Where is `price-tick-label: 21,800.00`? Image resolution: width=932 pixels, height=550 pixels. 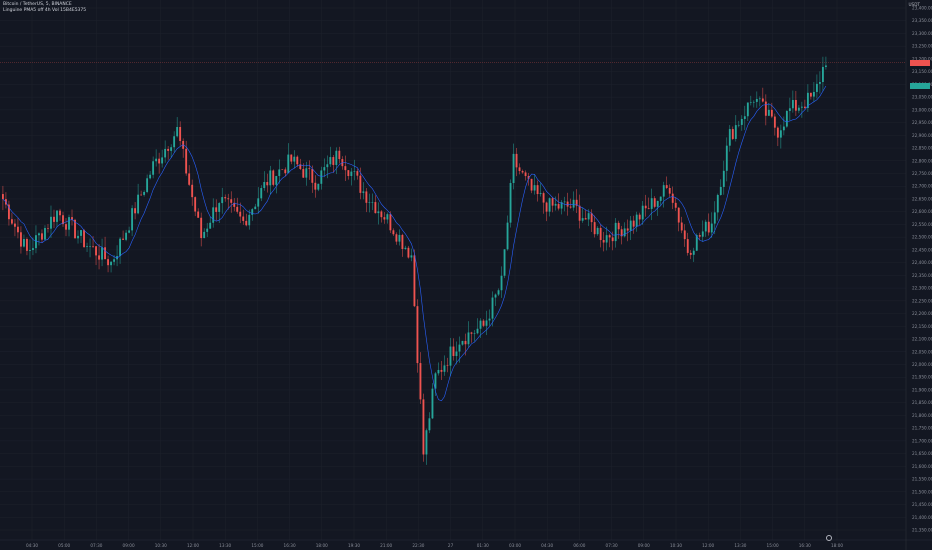 price-tick-label: 21,800.00 is located at coordinates (922, 415).